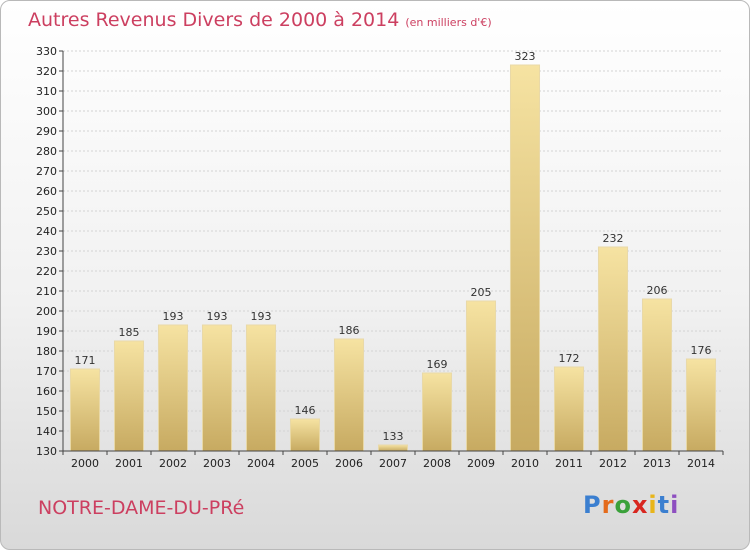  What do you see at coordinates (349, 395) in the screenshot?
I see `bar-2006` at bounding box center [349, 395].